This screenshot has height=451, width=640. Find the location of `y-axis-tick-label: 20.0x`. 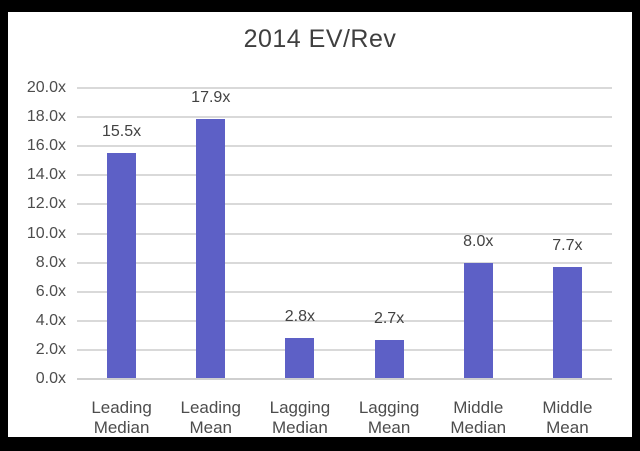

y-axis-tick-label: 20.0x is located at coordinates (46, 87).